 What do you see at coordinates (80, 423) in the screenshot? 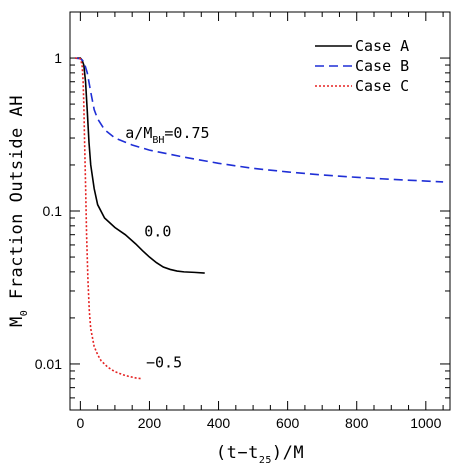
I see `x-tick-label: 0` at bounding box center [80, 423].